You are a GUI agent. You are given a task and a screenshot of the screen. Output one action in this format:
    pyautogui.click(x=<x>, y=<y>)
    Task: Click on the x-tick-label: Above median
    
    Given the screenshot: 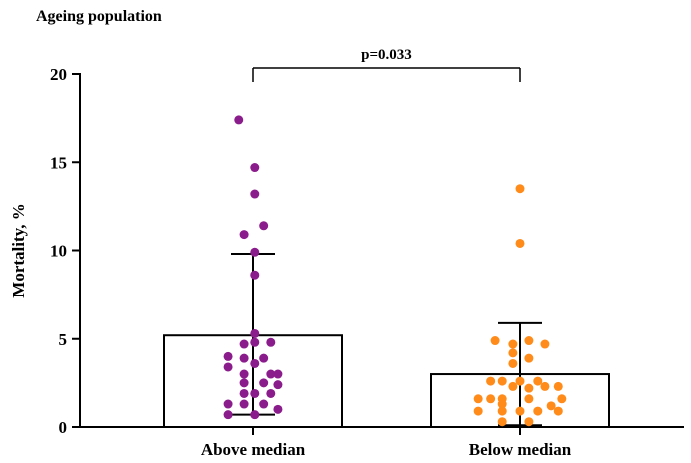 What is the action you would take?
    pyautogui.click(x=253, y=449)
    